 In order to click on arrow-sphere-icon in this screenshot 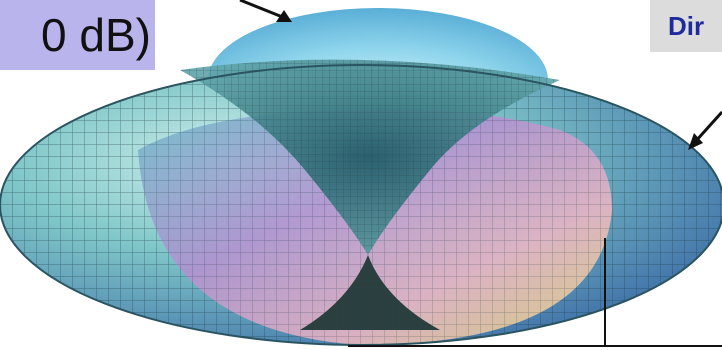, I will do `click(265, 11)`.